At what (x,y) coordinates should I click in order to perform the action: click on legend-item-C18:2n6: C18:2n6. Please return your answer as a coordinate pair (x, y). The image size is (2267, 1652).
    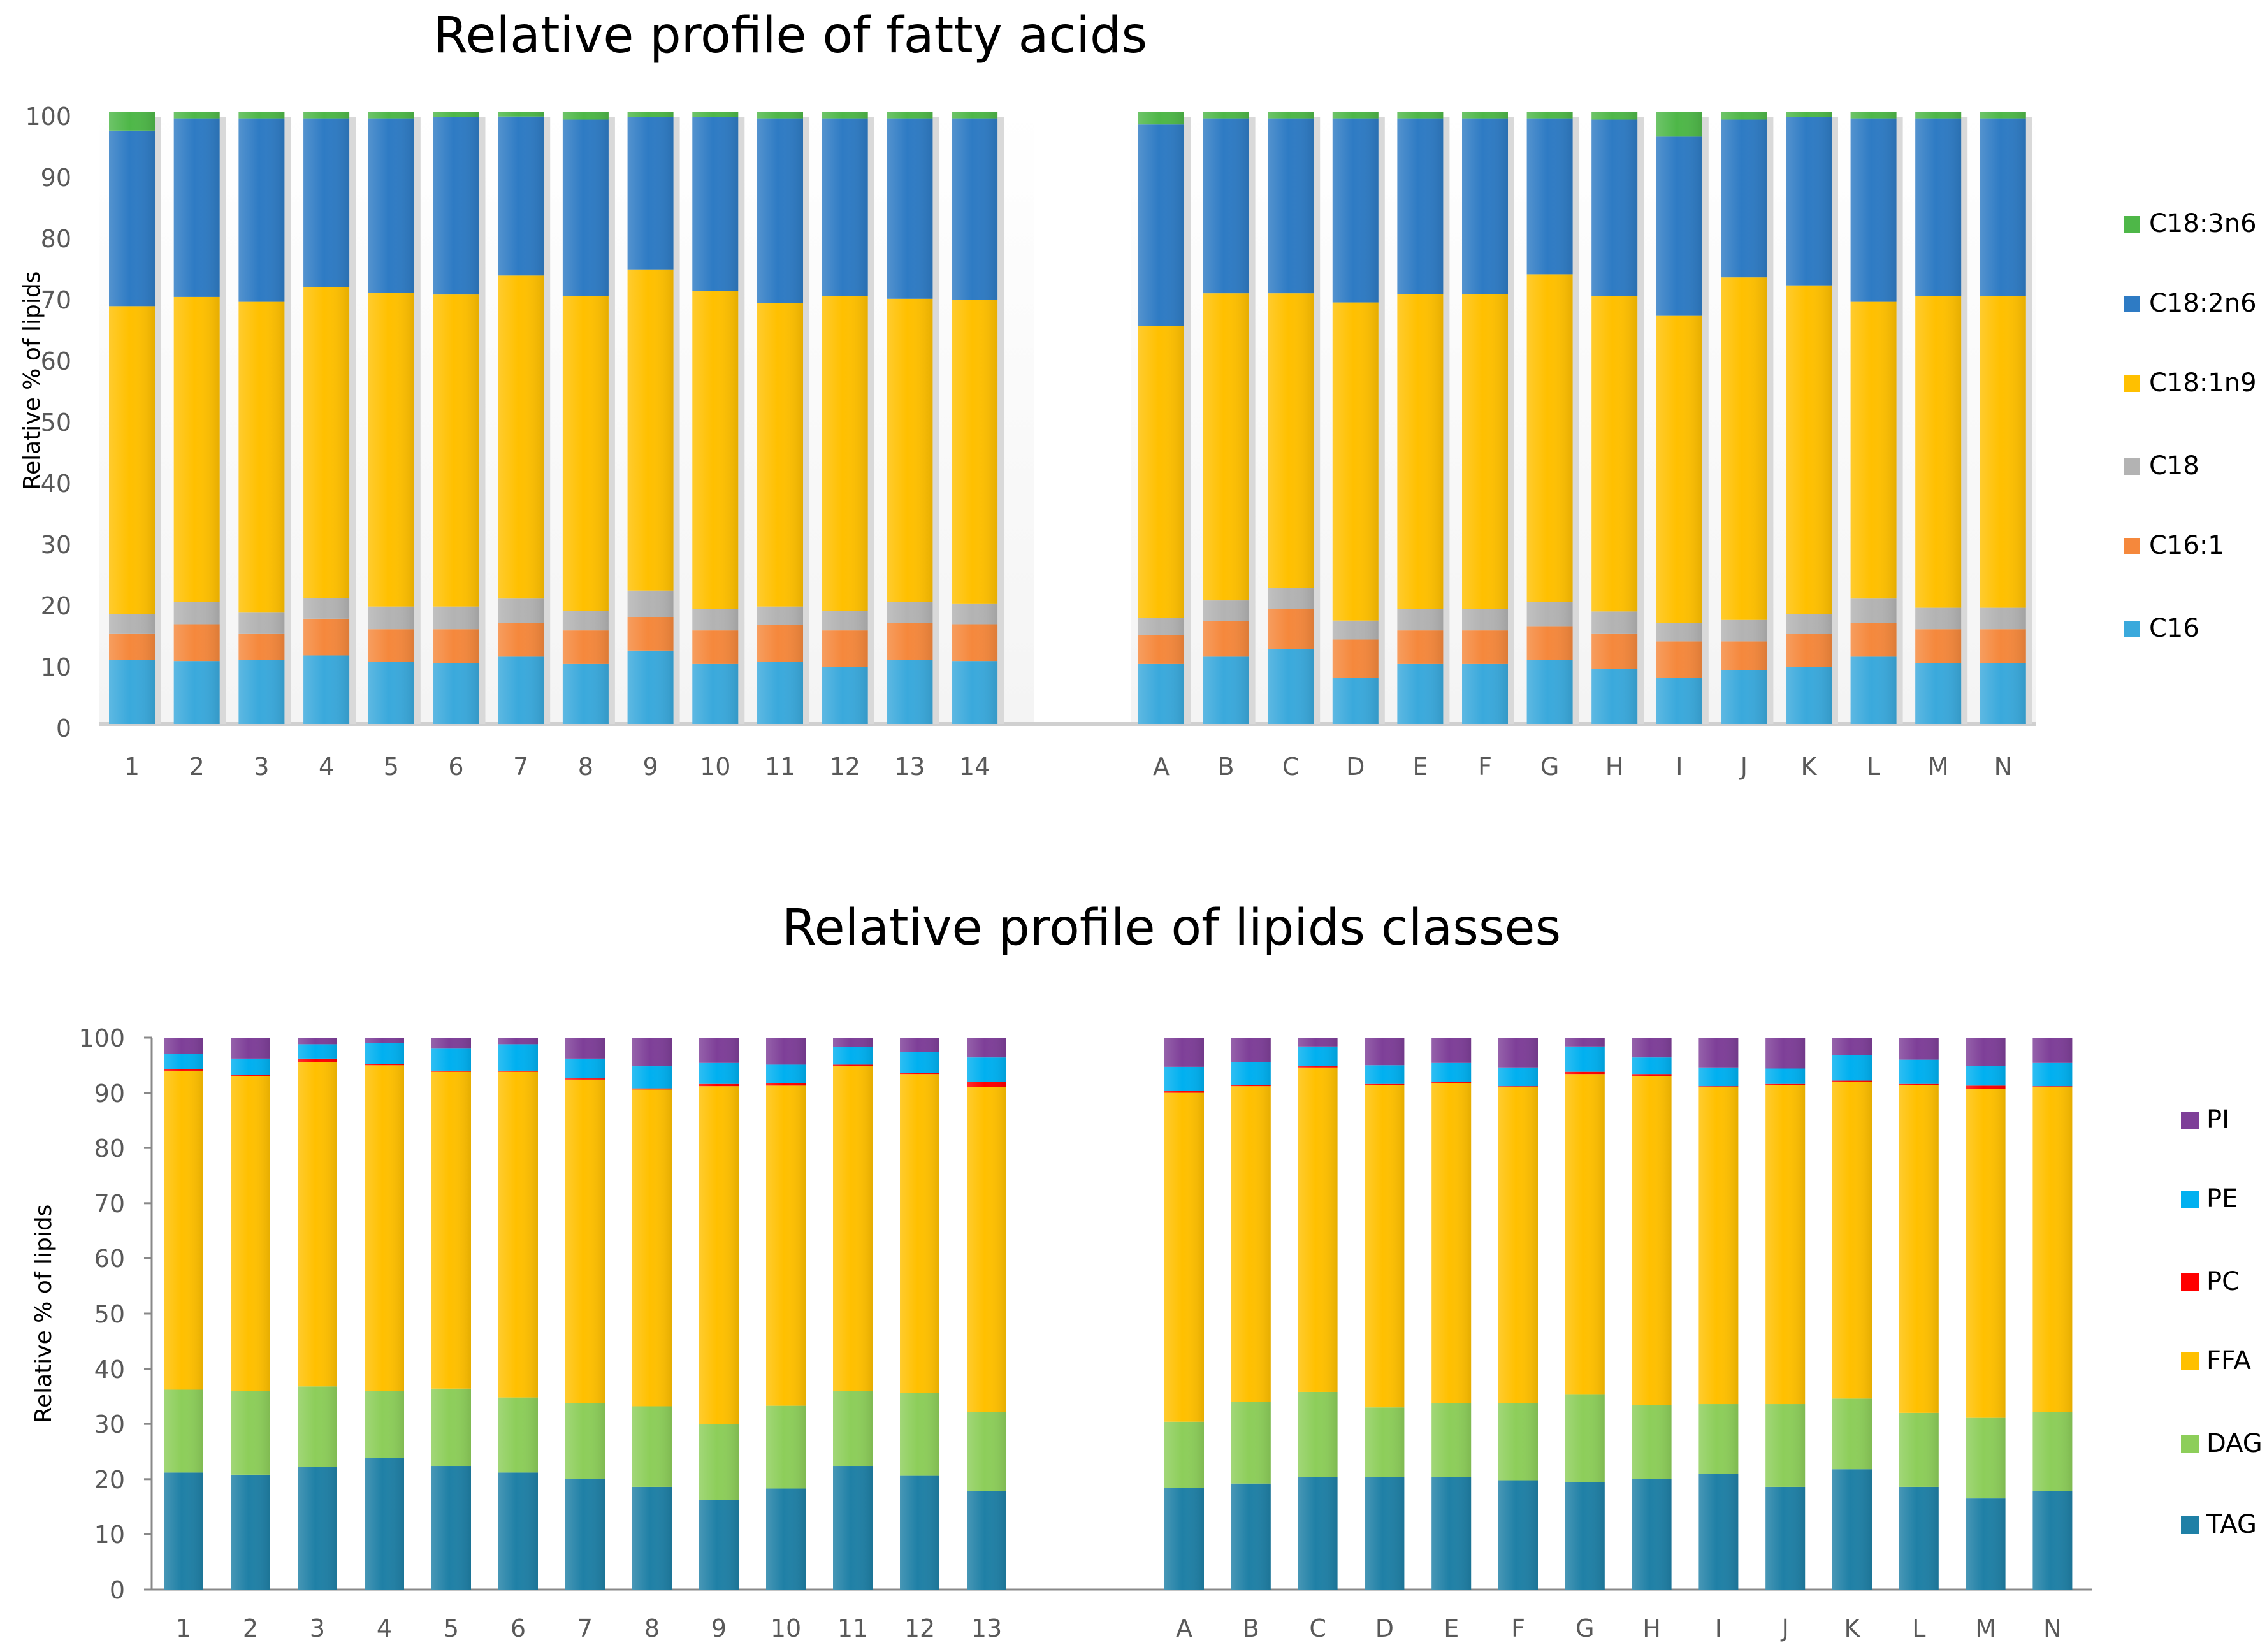
    Looking at the image, I should click on (2190, 303).